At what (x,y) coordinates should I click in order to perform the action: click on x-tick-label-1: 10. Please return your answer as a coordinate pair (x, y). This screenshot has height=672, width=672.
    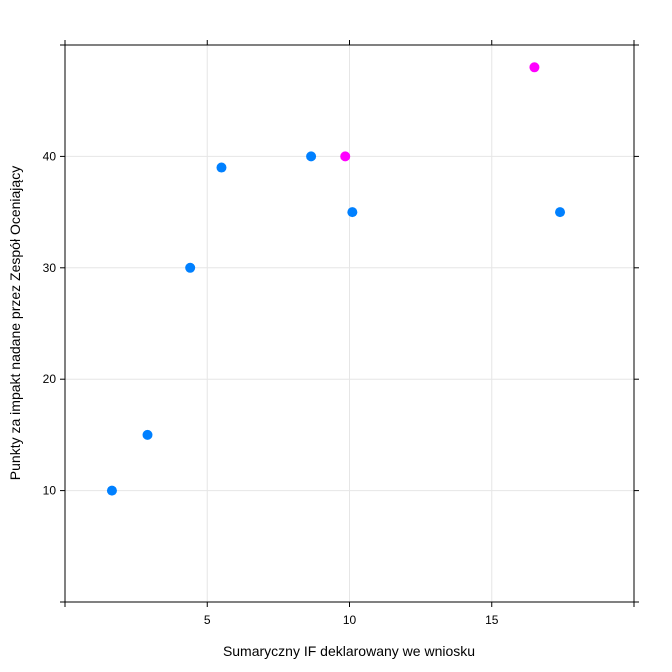
    Looking at the image, I should click on (350, 620).